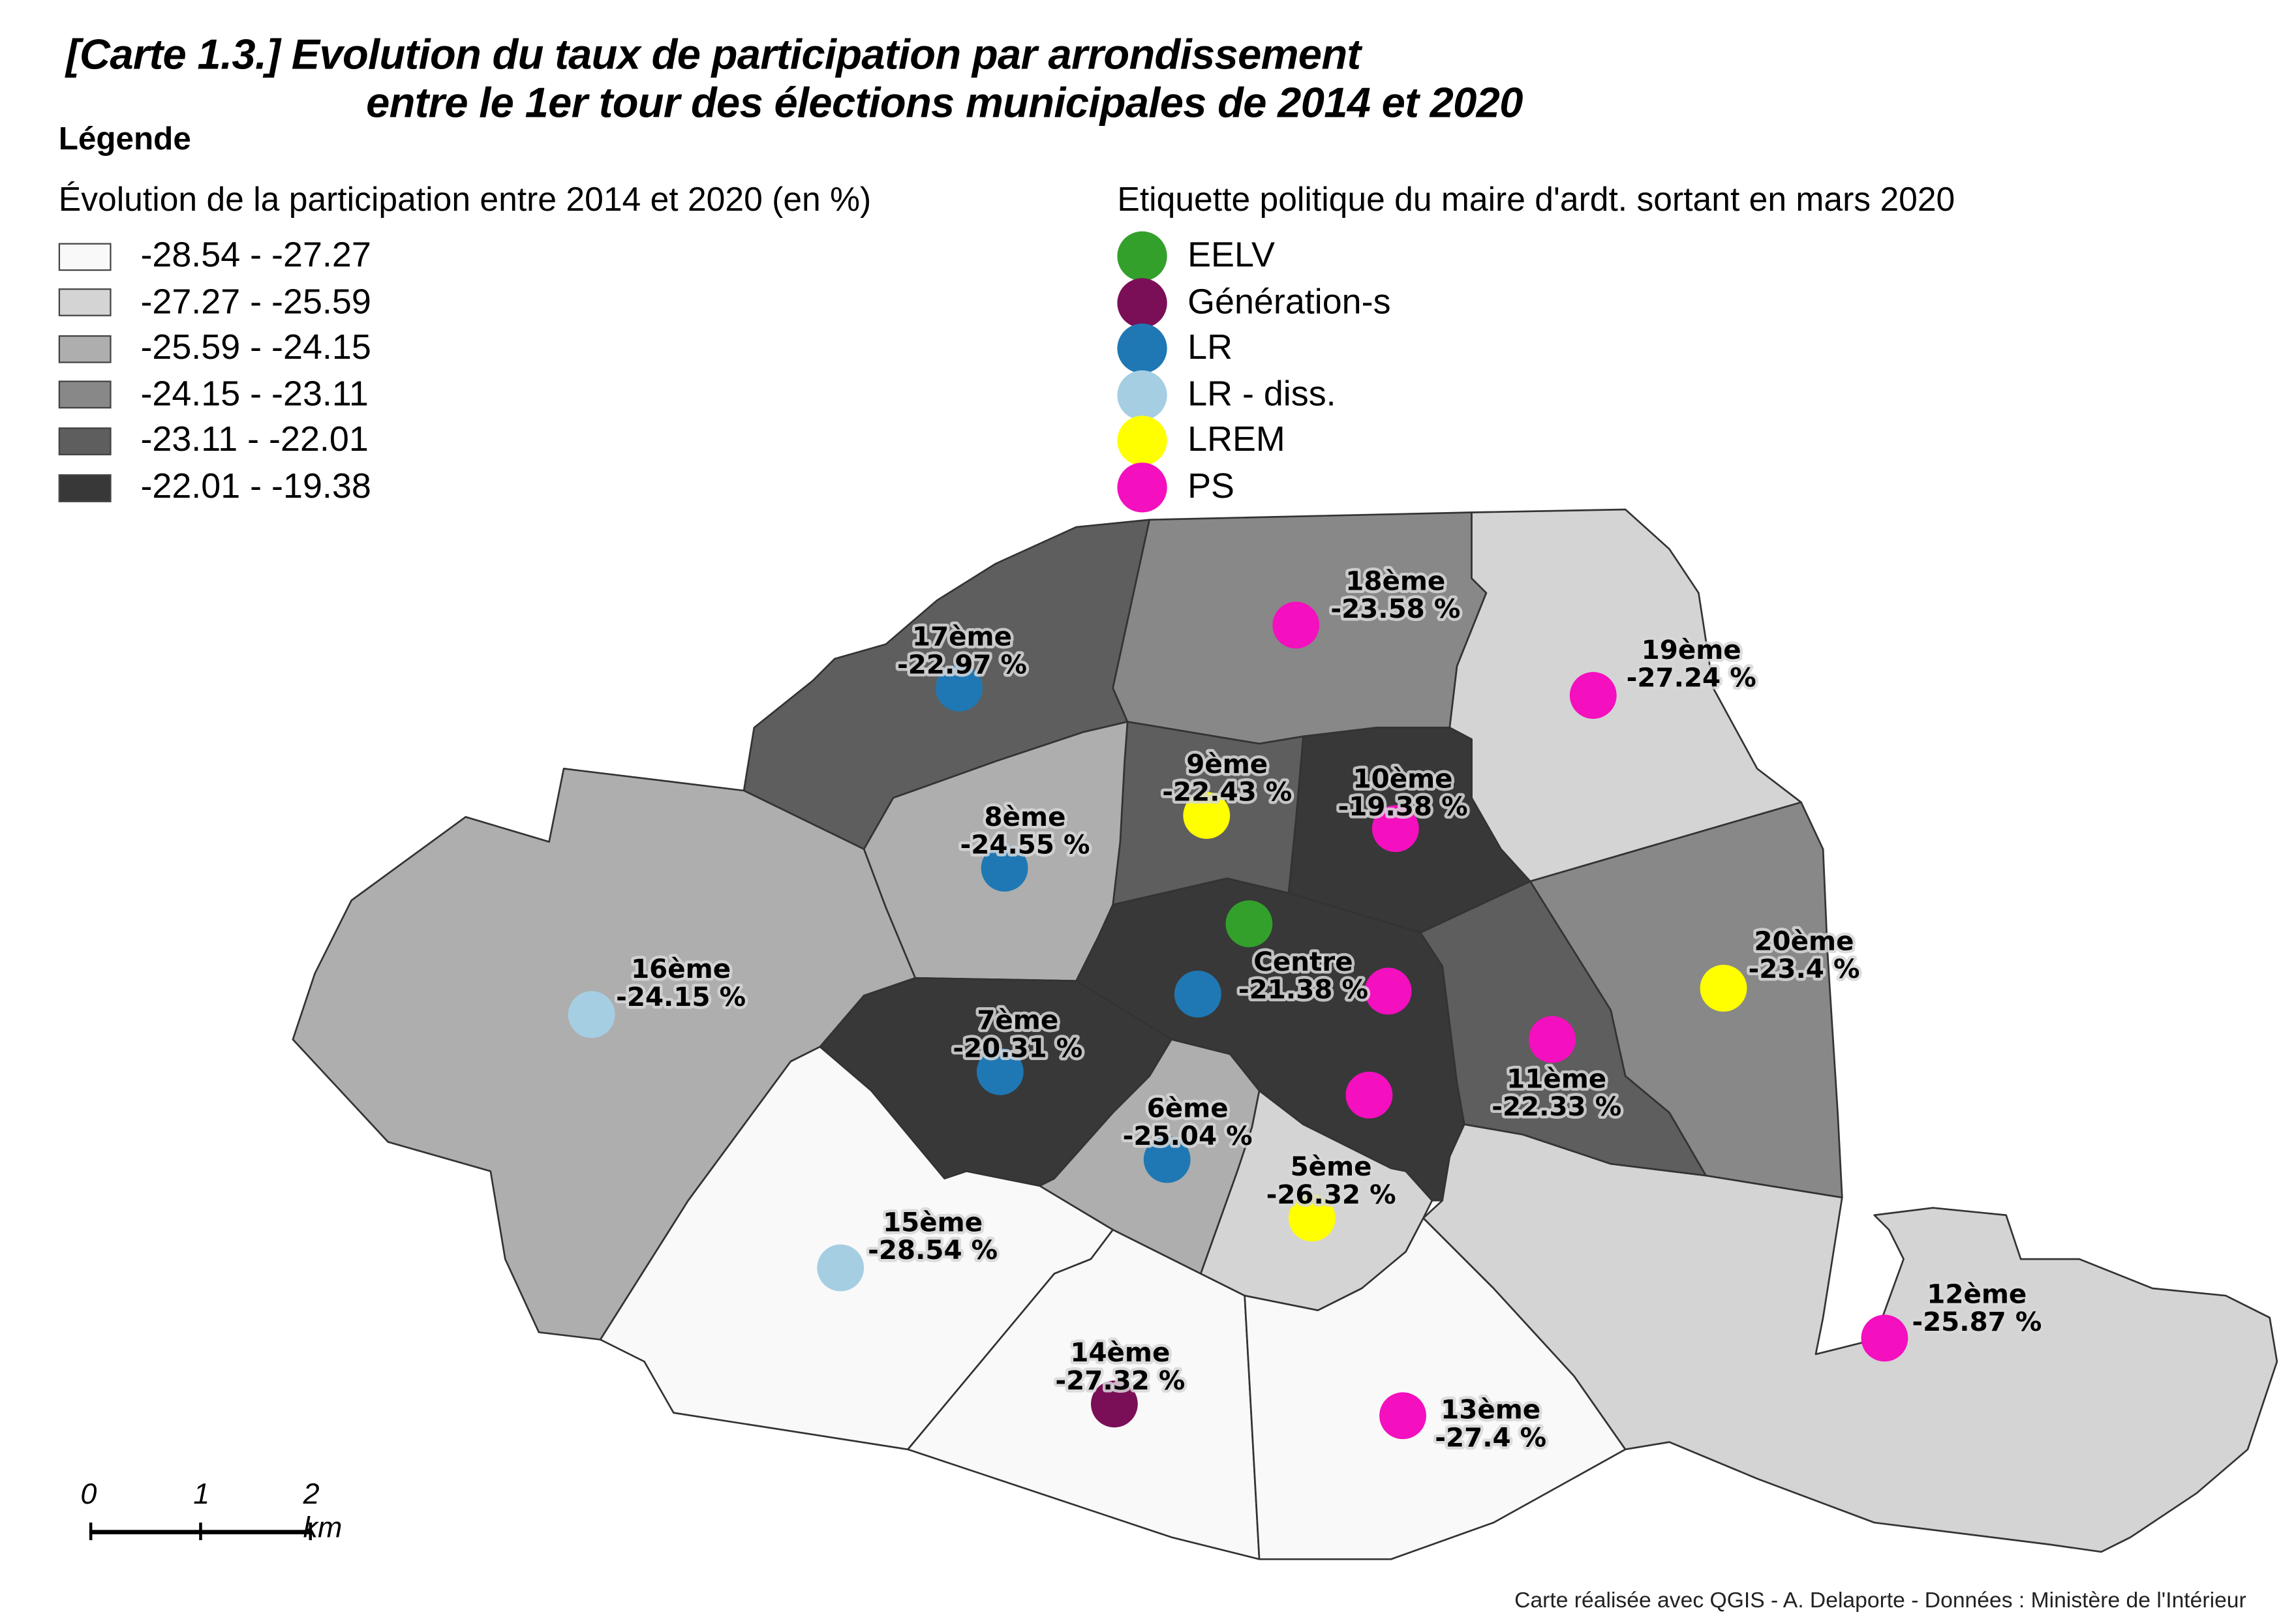 This screenshot has height=1623, width=2296. I want to click on district-name-label: 7ème, so click(1017, 1020).